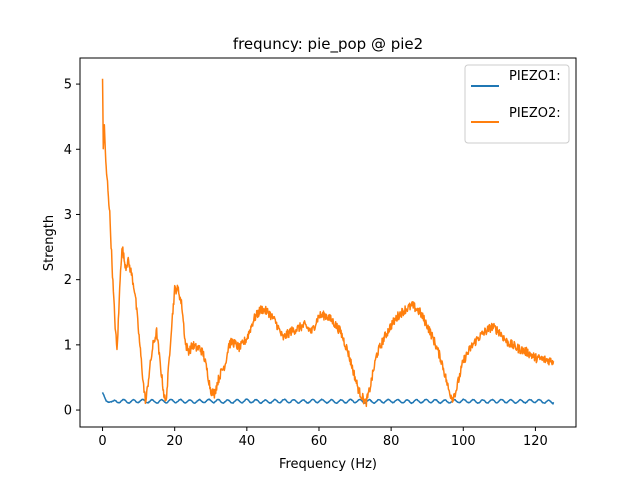 The image size is (640, 480). What do you see at coordinates (68, 345) in the screenshot?
I see `y-tick-label: 1` at bounding box center [68, 345].